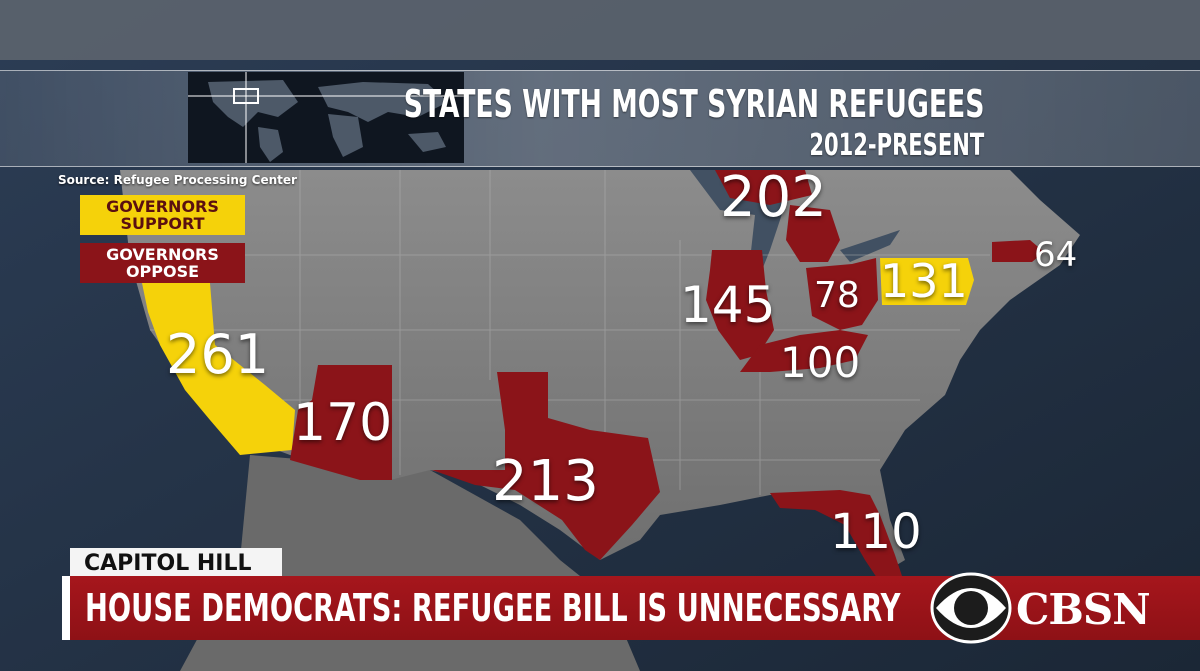 Image resolution: width=1200 pixels, height=671 pixels. I want to click on count-texas: 213, so click(545, 481).